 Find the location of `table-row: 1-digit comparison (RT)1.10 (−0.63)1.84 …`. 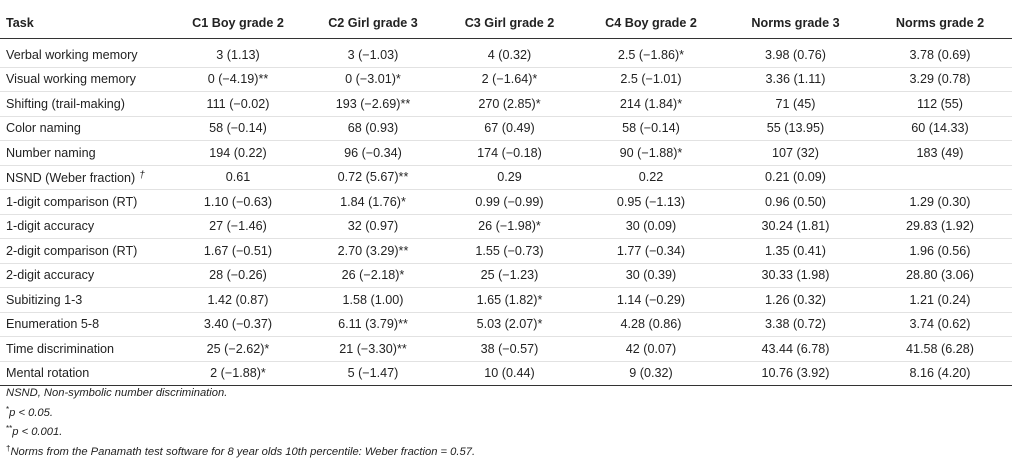

table-row: 1-digit comparison (RT)1.10 (−0.63)1.84 … is located at coordinates (506, 202).